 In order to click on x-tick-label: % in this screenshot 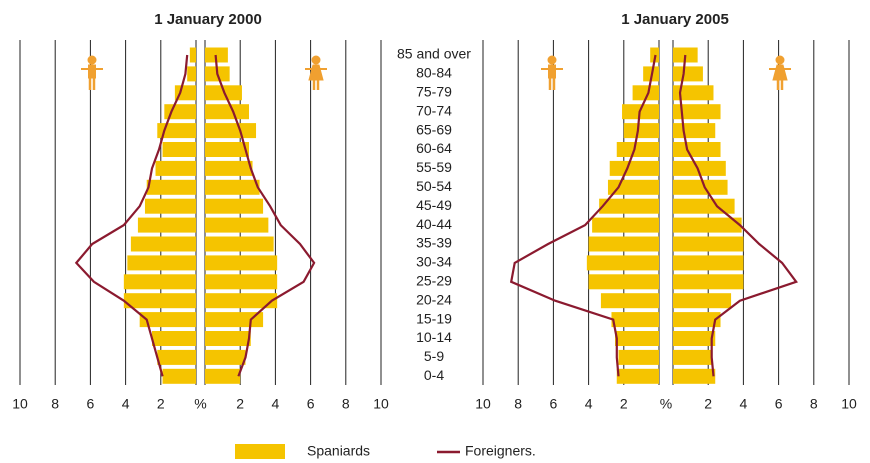, I will do `click(200, 404)`.